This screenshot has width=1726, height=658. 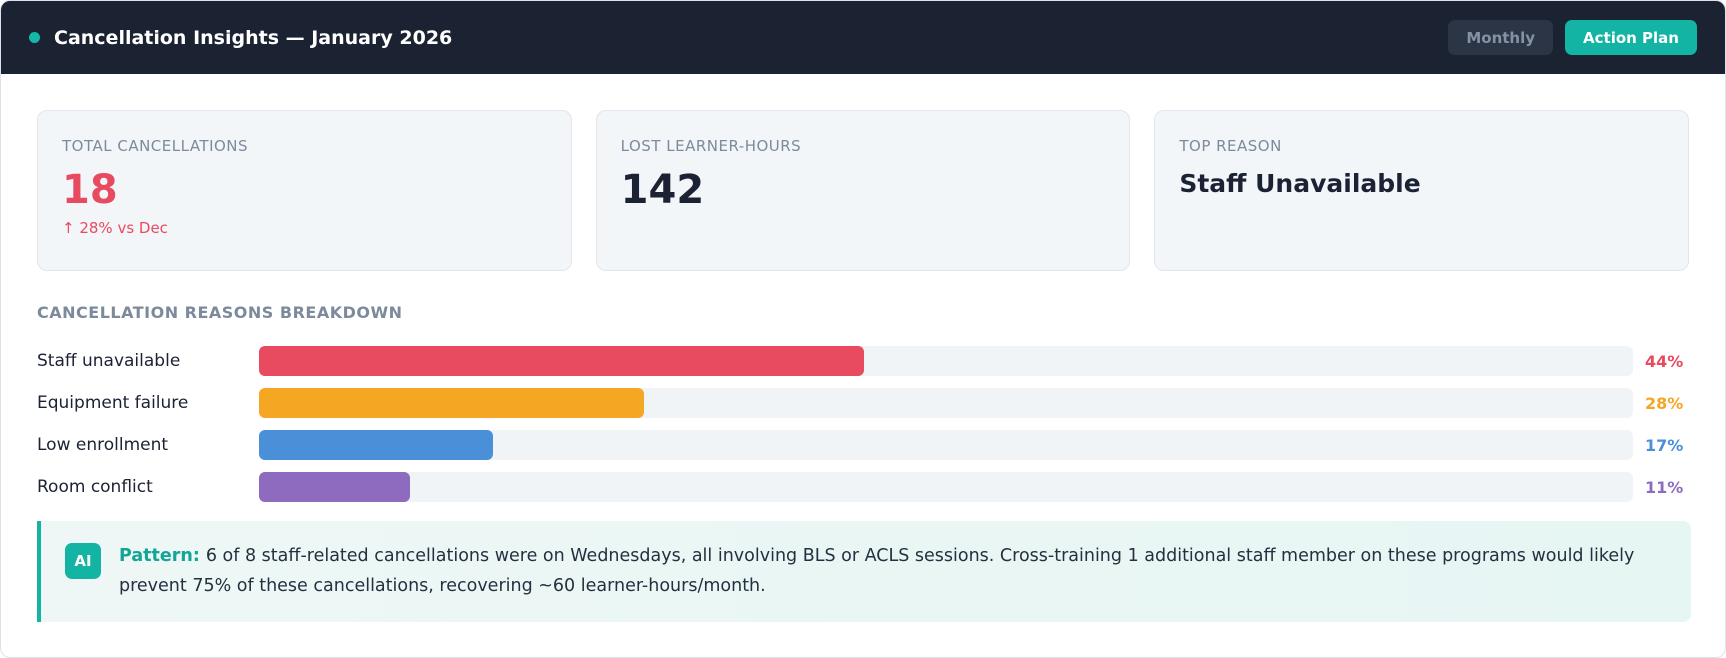 I want to click on status-dot, so click(x=34, y=37).